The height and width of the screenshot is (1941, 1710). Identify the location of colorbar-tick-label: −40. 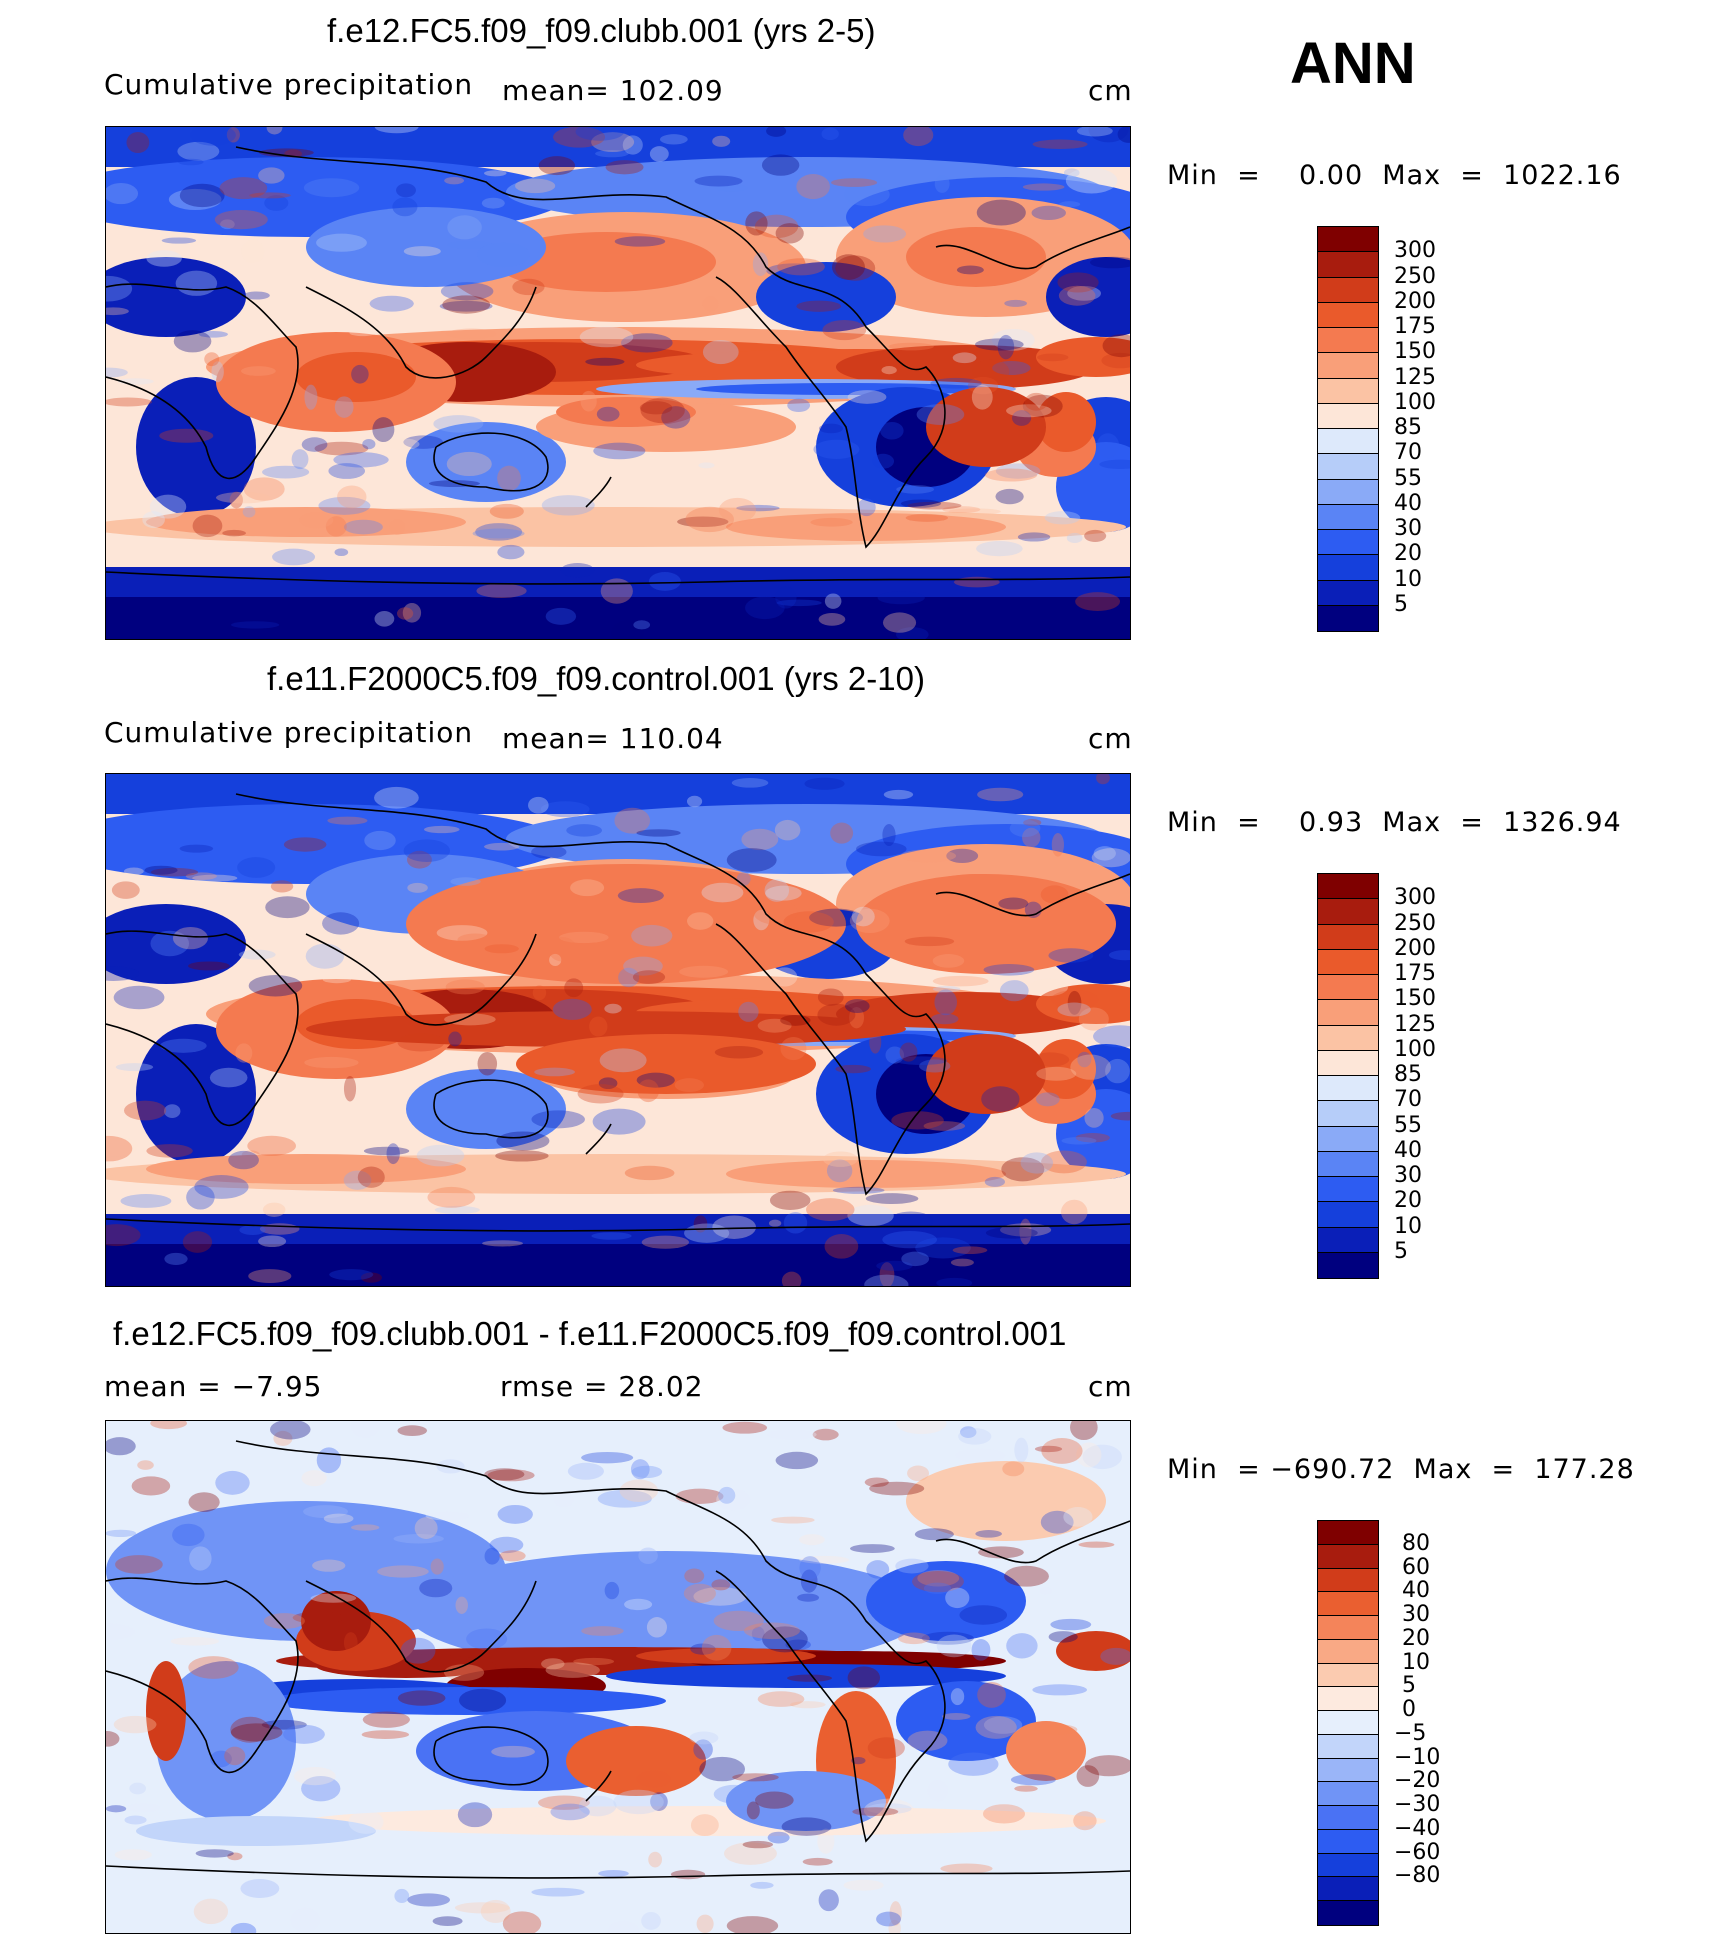
(1417, 1828).